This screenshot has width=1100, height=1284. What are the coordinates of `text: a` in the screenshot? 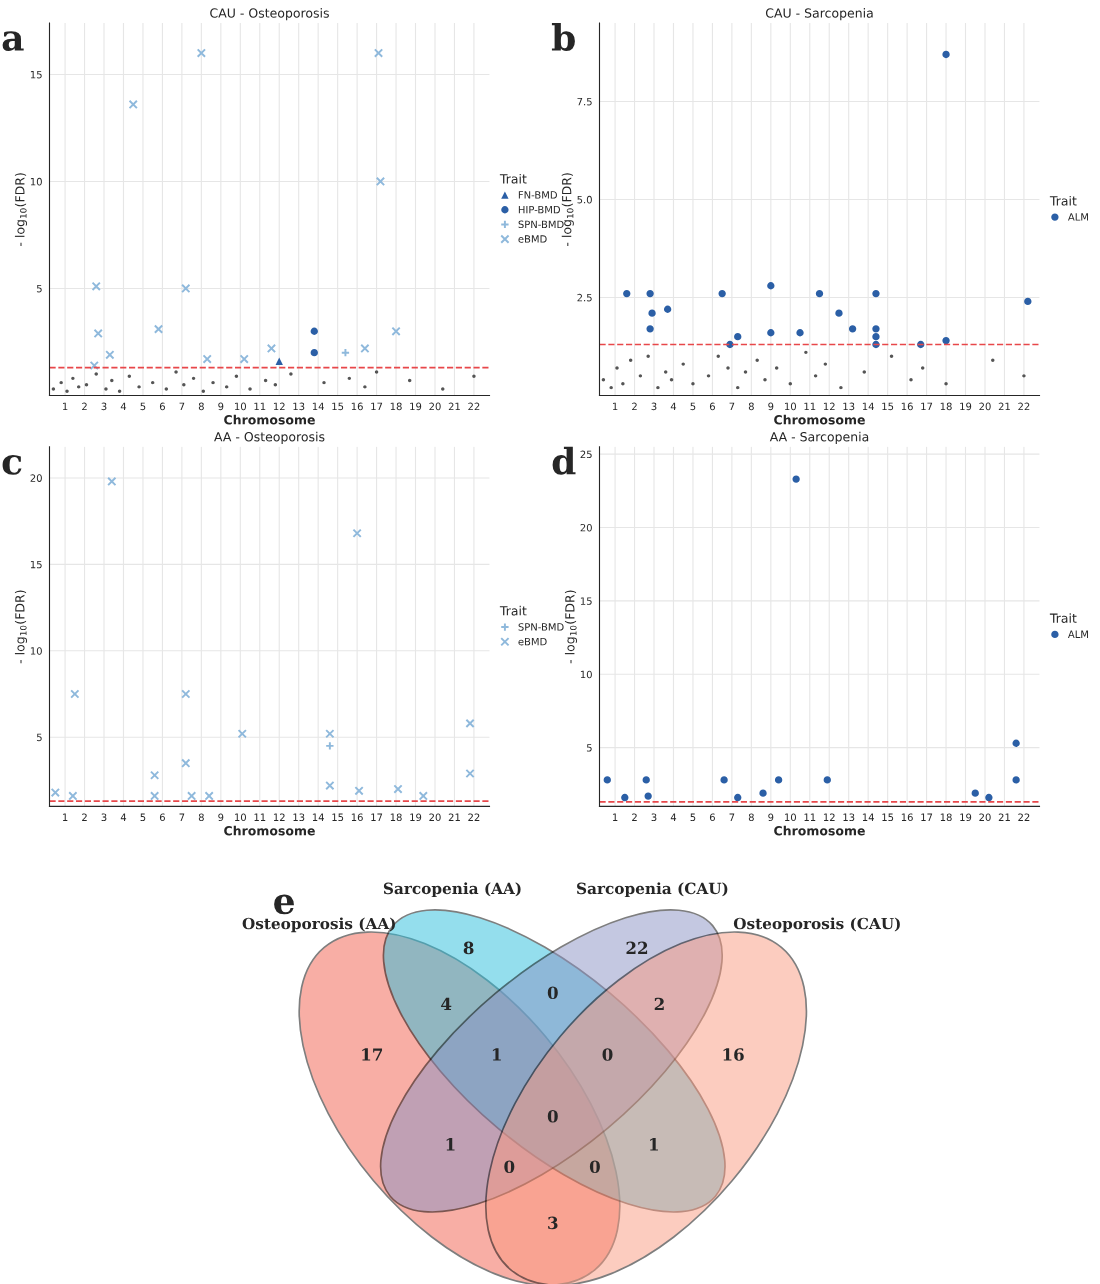 It's located at (13, 41).